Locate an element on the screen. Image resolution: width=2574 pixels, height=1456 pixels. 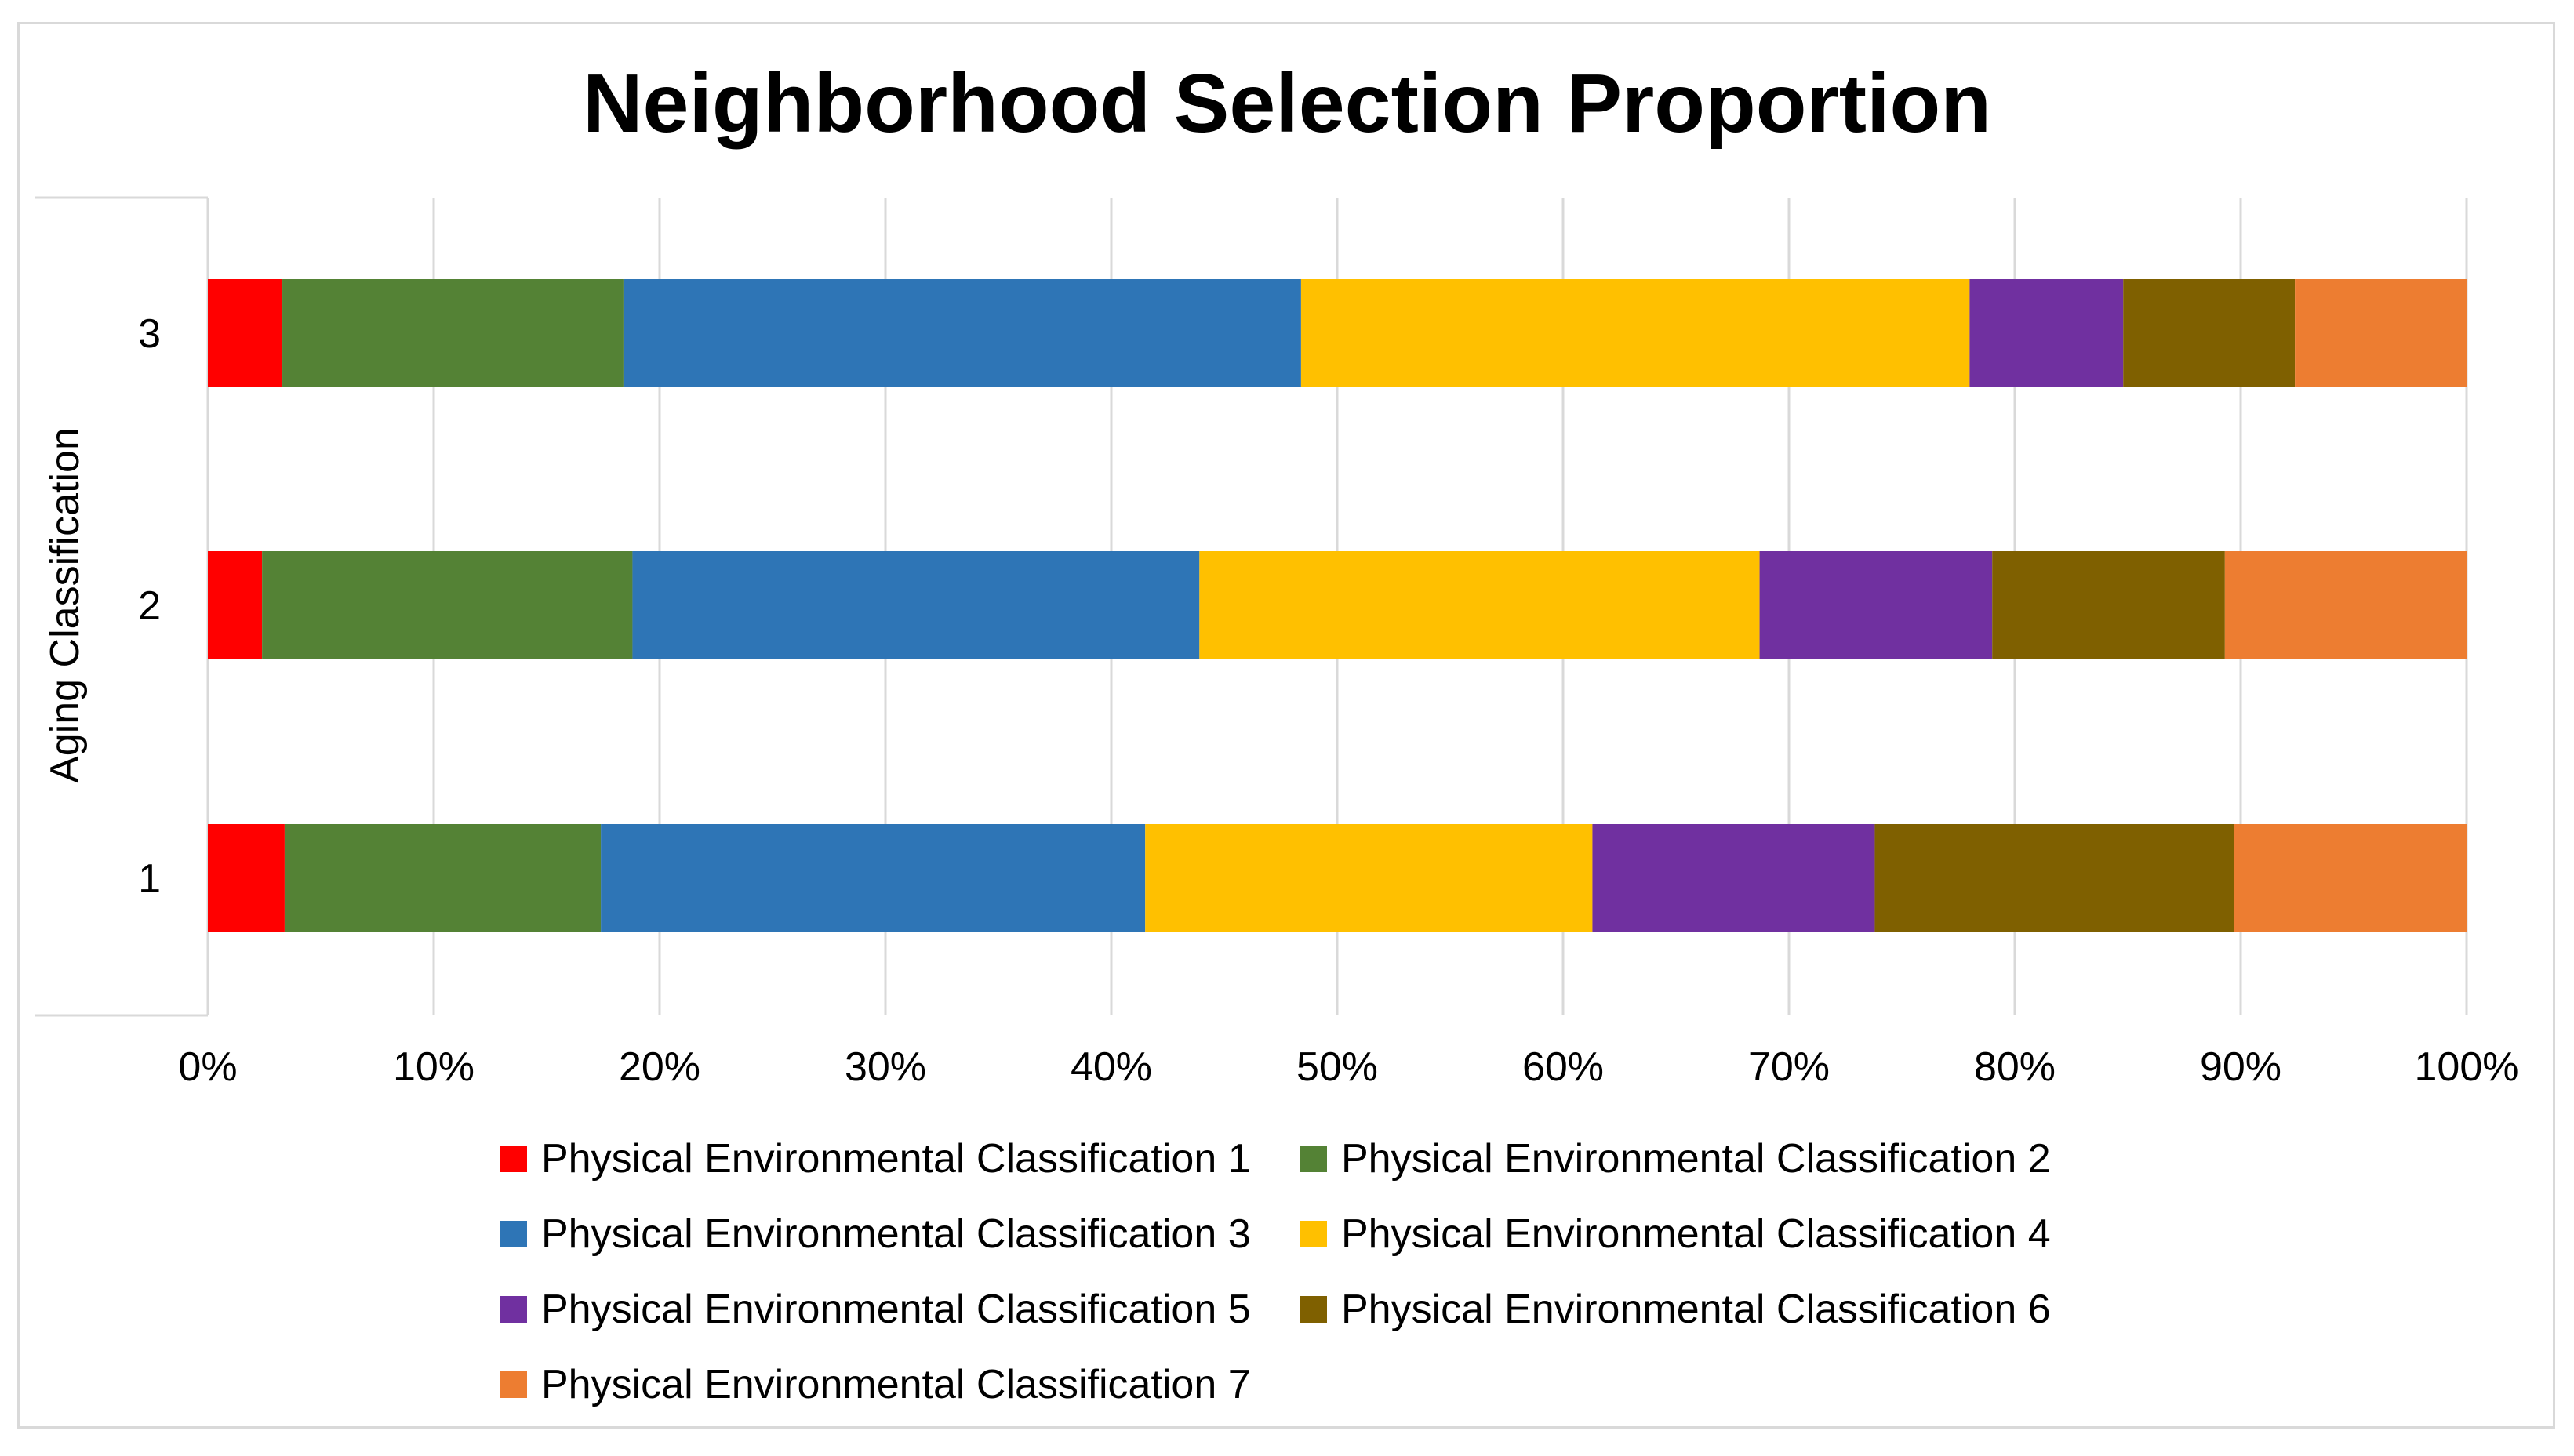
legend-item-1: Physical Environmental Classification 1 is located at coordinates (900, 1159).